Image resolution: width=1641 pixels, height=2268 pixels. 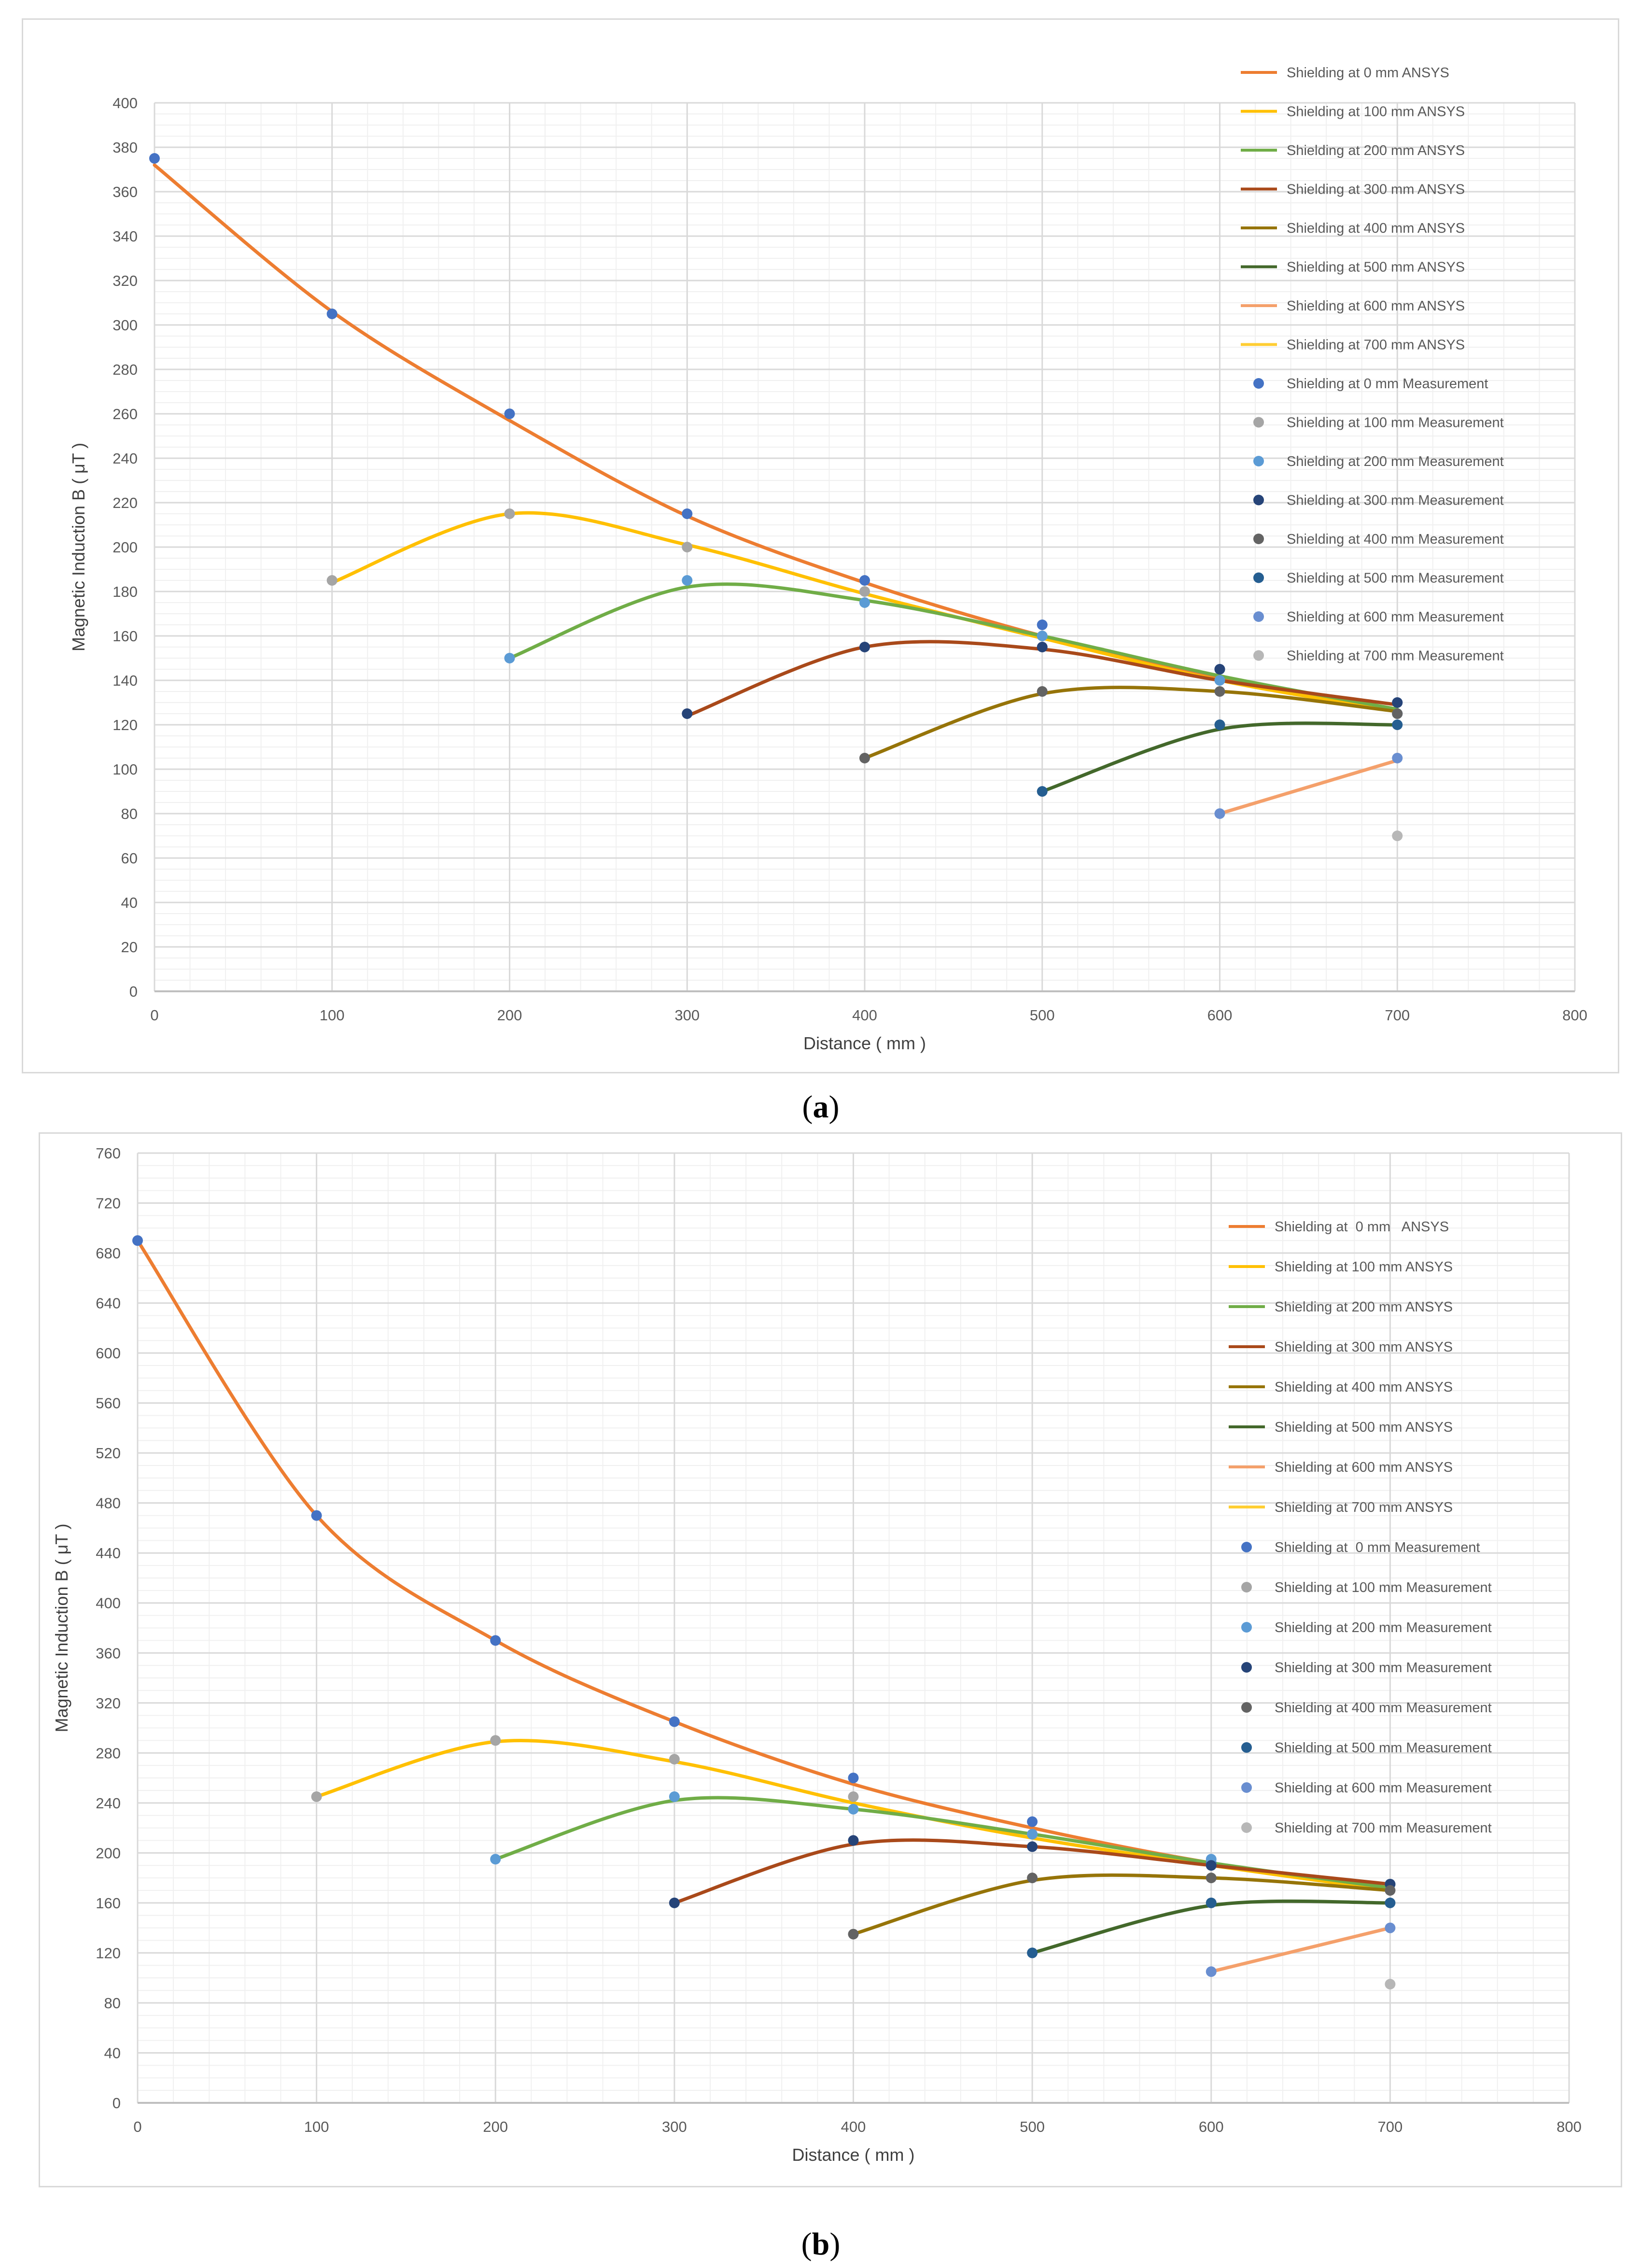 I want to click on chart-a-y-tick-label: 120, so click(x=125, y=725).